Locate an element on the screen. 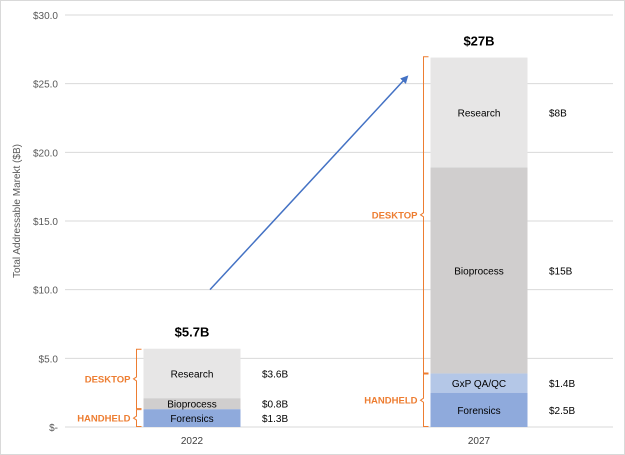 This screenshot has width=625, height=455. value-label-research: $3.6B is located at coordinates (275, 374).